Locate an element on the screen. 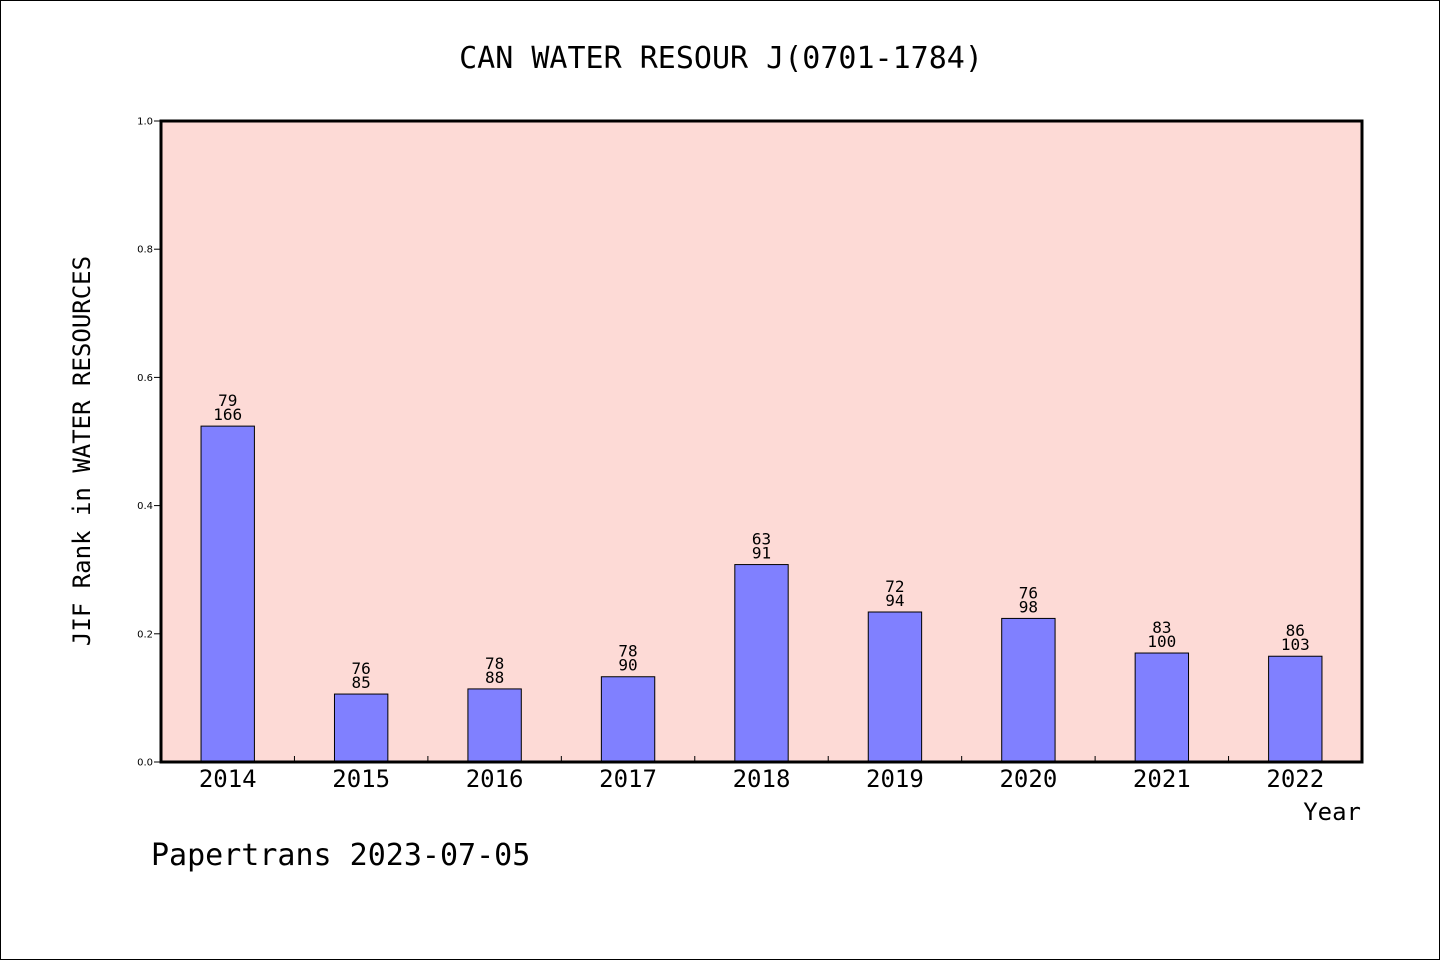 Image resolution: width=1440 pixels, height=960 pixels. bar-label-top: 79 is located at coordinates (227, 400).